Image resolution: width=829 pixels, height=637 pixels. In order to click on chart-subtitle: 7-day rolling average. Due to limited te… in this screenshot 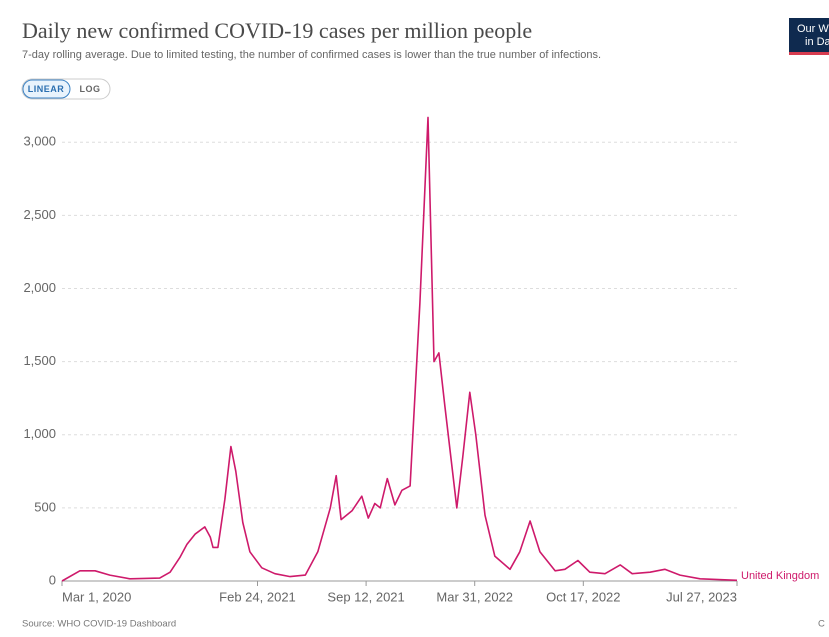, I will do `click(311, 55)`.